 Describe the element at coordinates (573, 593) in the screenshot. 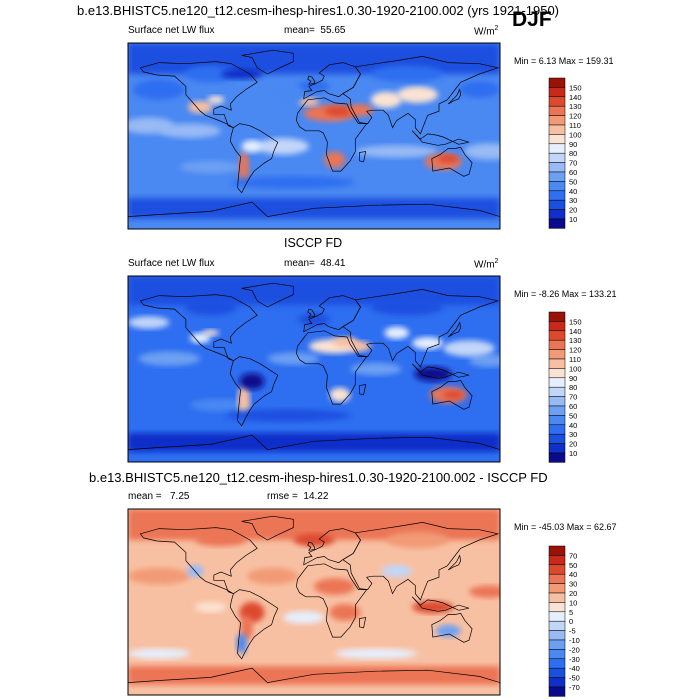

I see `colorbar-3-label-4: 20` at that location.